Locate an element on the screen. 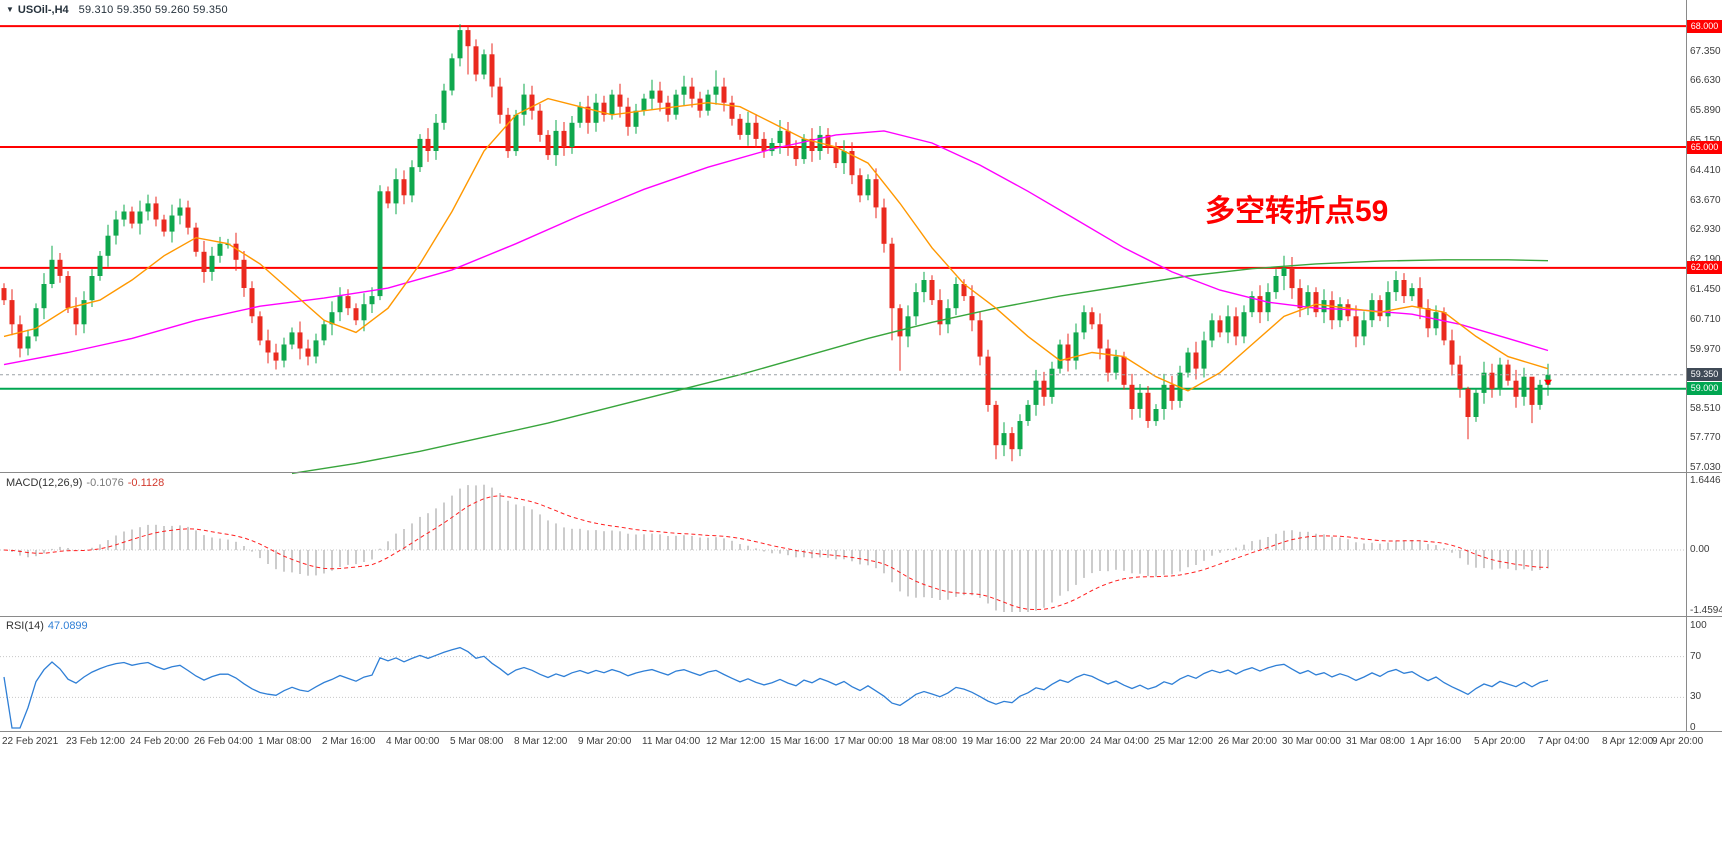 The width and height of the screenshot is (1722, 841). macd-tick-label: 0.00 is located at coordinates (1700, 549).